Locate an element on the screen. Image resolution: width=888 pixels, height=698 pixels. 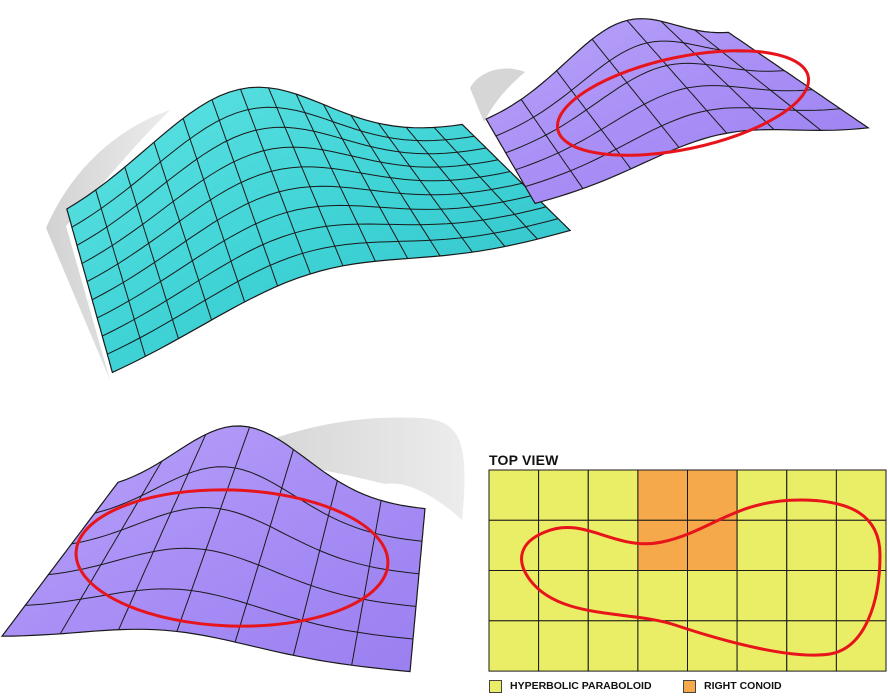
legend-label: HYPERBOLIC PARABOLOID is located at coordinates (581, 686).